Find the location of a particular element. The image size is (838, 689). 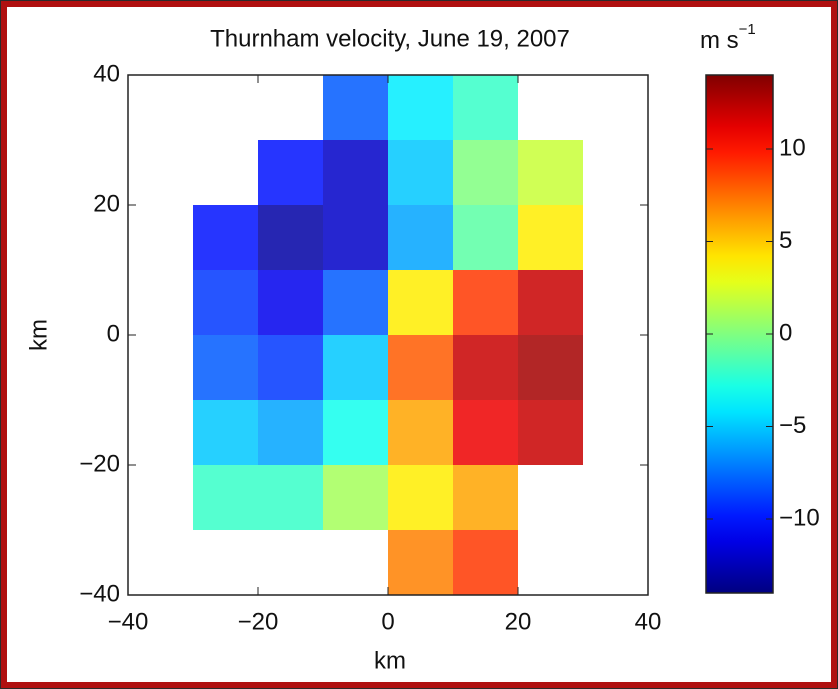

y-tick-label: −20 is located at coordinates (99, 463).